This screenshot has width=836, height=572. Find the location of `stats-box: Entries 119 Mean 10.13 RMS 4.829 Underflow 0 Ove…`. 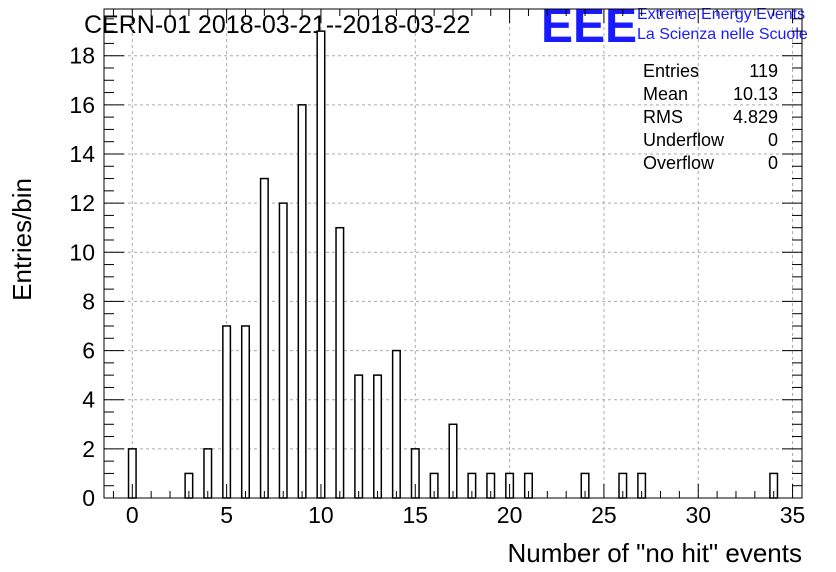

stats-box: Entries 119 Mean 10.13 RMS 4.829 Underflow 0 Ove… is located at coordinates (710, 117).